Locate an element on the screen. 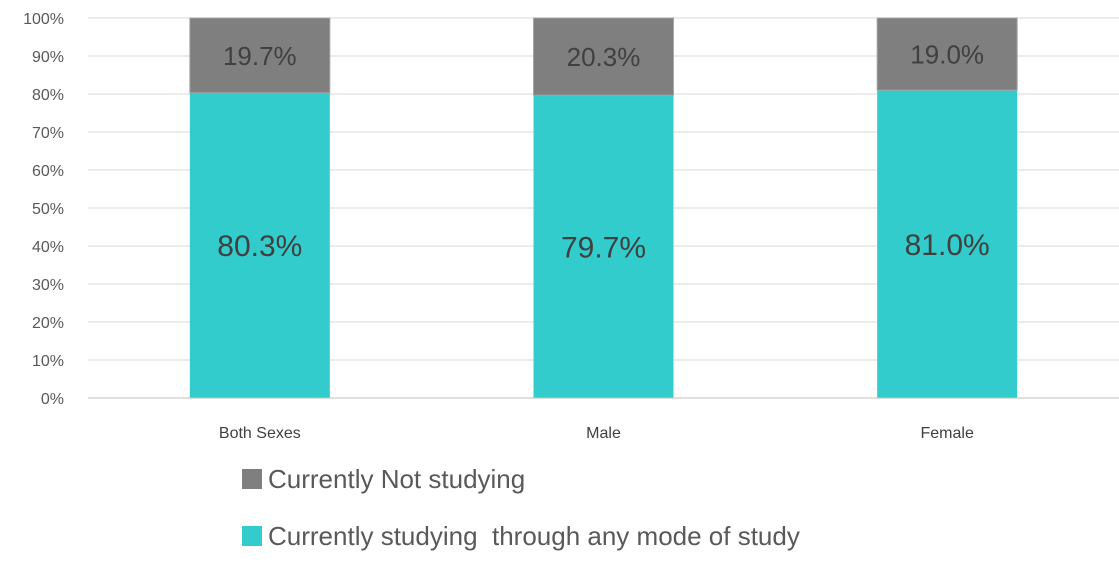 The image size is (1119, 563). y-tick-label: 90% is located at coordinates (48, 57).